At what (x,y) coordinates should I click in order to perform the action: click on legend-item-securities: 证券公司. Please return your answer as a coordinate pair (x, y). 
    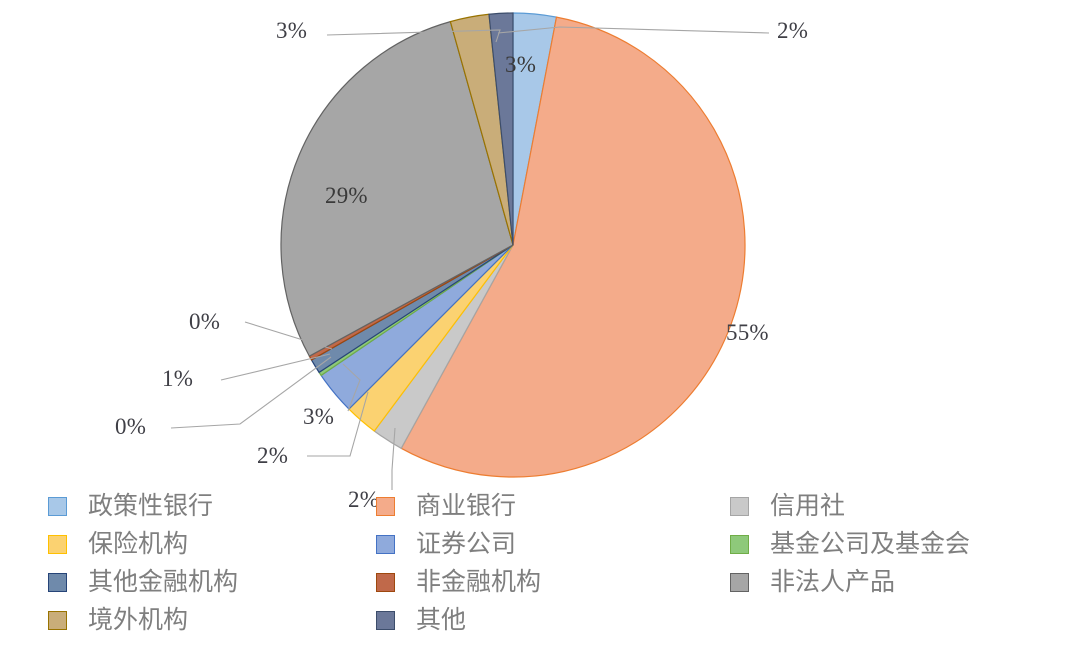
    Looking at the image, I should click on (540, 544).